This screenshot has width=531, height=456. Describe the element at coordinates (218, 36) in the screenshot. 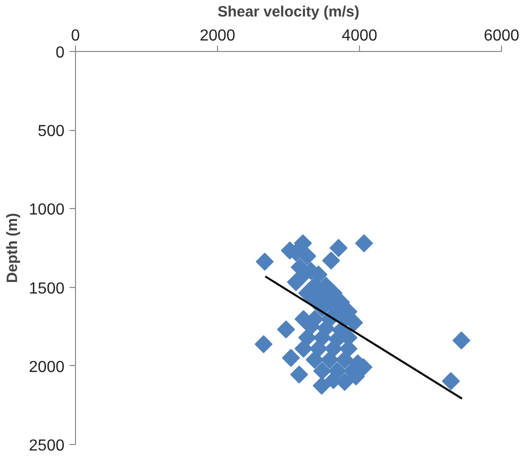

I see `x-tick-label: 2000` at that location.